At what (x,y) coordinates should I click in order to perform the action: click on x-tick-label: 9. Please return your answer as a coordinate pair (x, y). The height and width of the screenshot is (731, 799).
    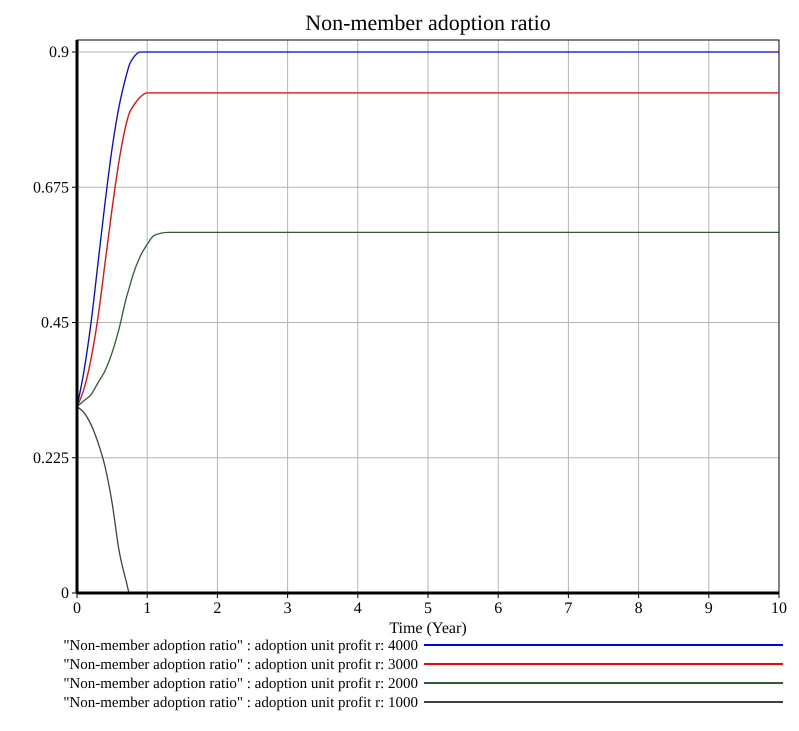
    Looking at the image, I should click on (708, 608).